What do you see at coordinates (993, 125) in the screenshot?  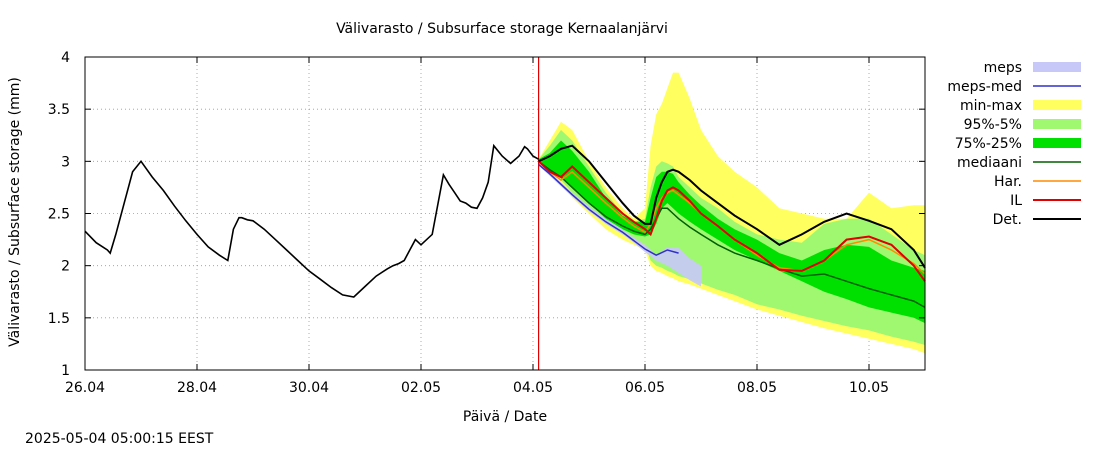 I see `legend-label-p95_5: 95%-5%` at bounding box center [993, 125].